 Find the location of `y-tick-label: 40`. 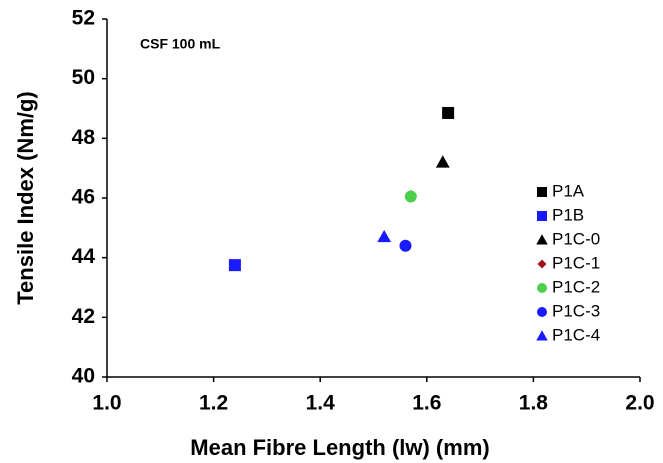

y-tick-label: 40 is located at coordinates (83, 376).